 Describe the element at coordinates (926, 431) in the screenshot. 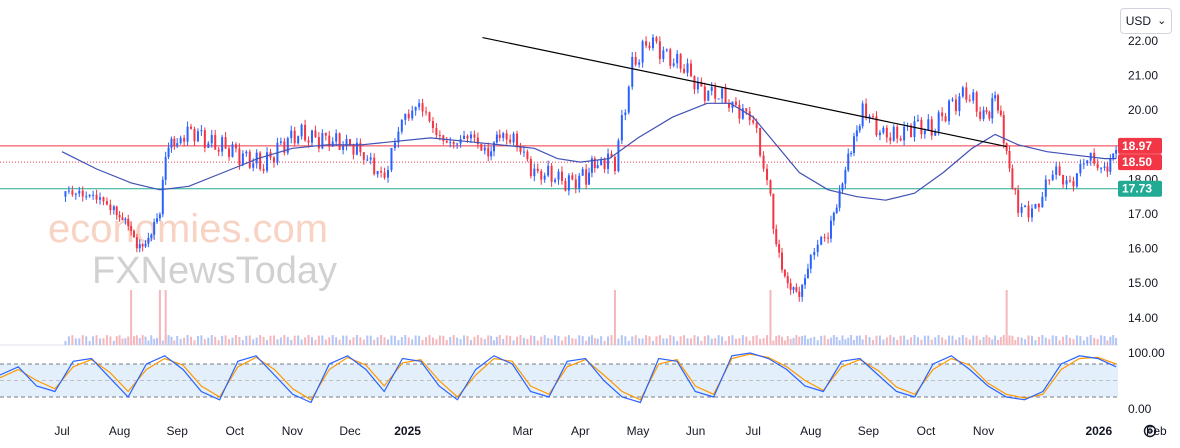

I see `x-tick-label: Oct` at that location.